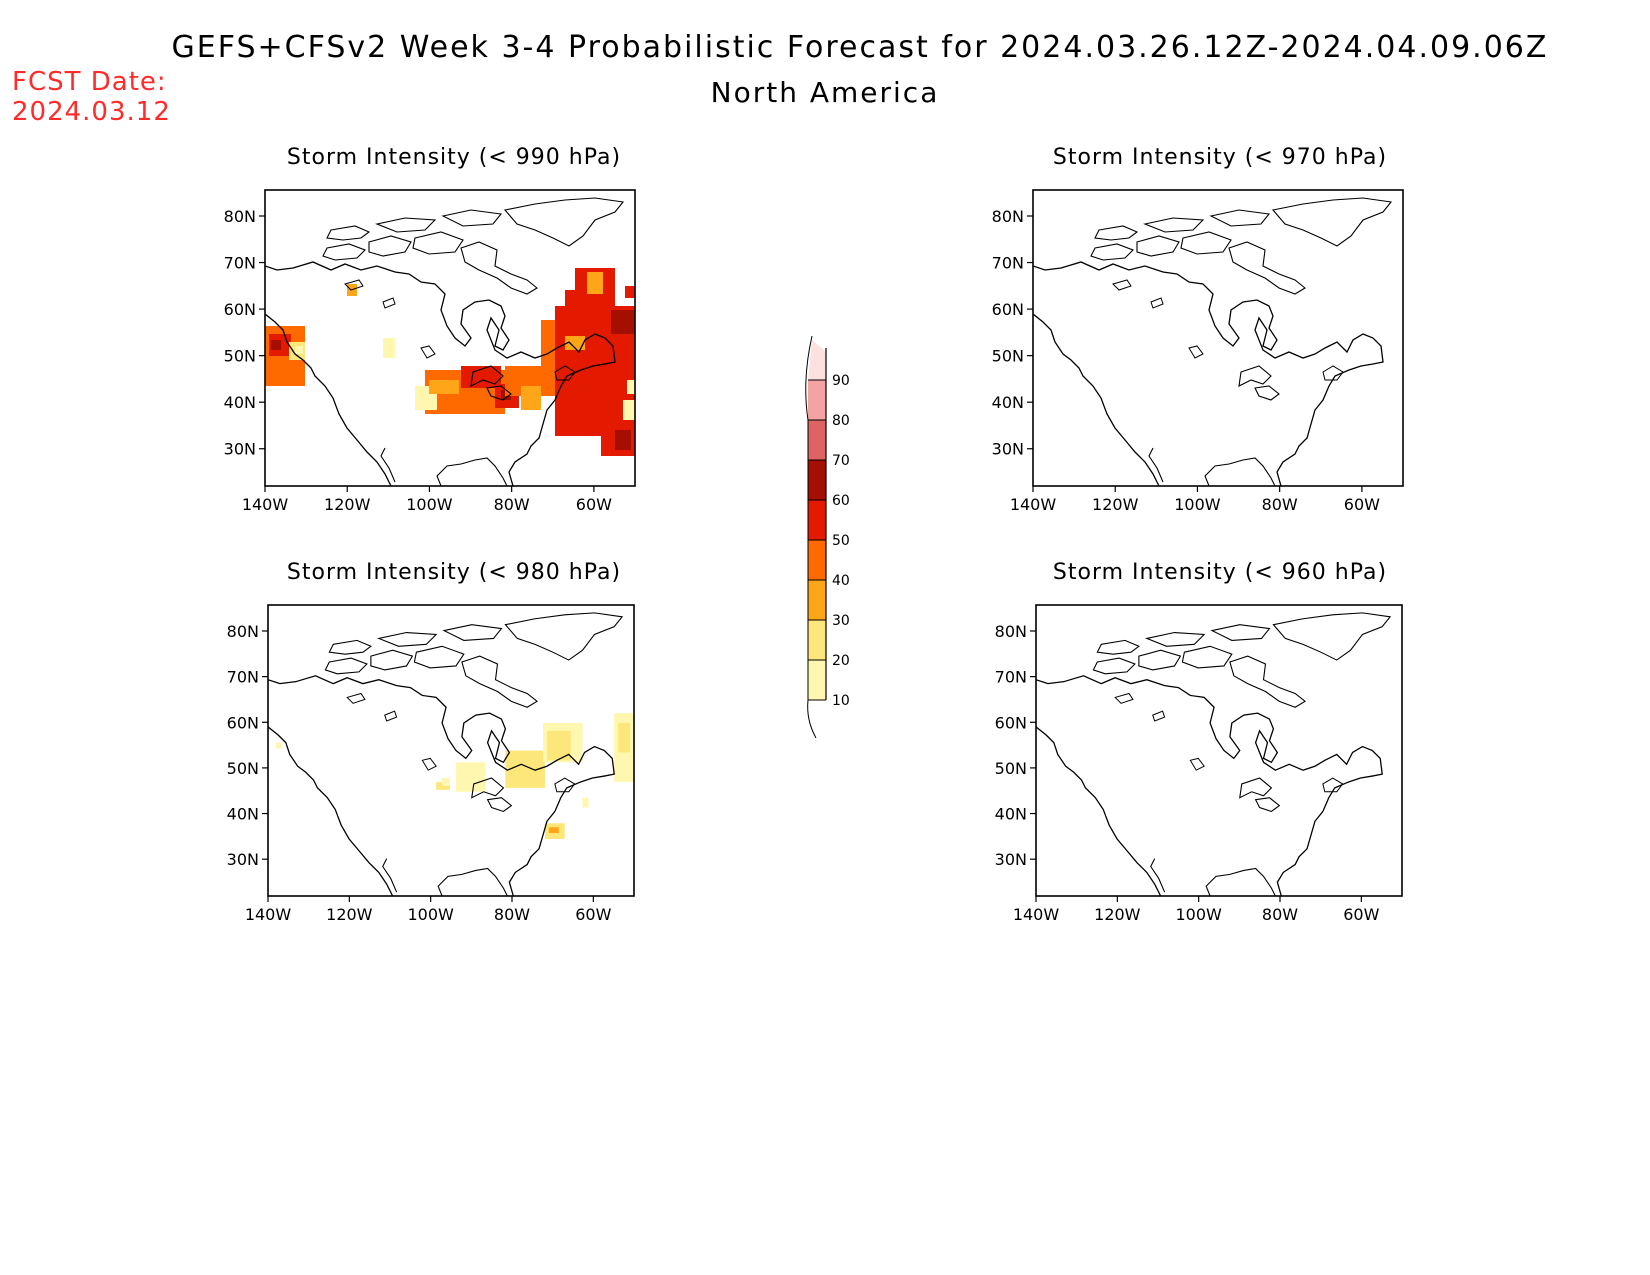 Image resolution: width=1650 pixels, height=1275 pixels. I want to click on forecast-date-label: FCST Date:, so click(89, 82).